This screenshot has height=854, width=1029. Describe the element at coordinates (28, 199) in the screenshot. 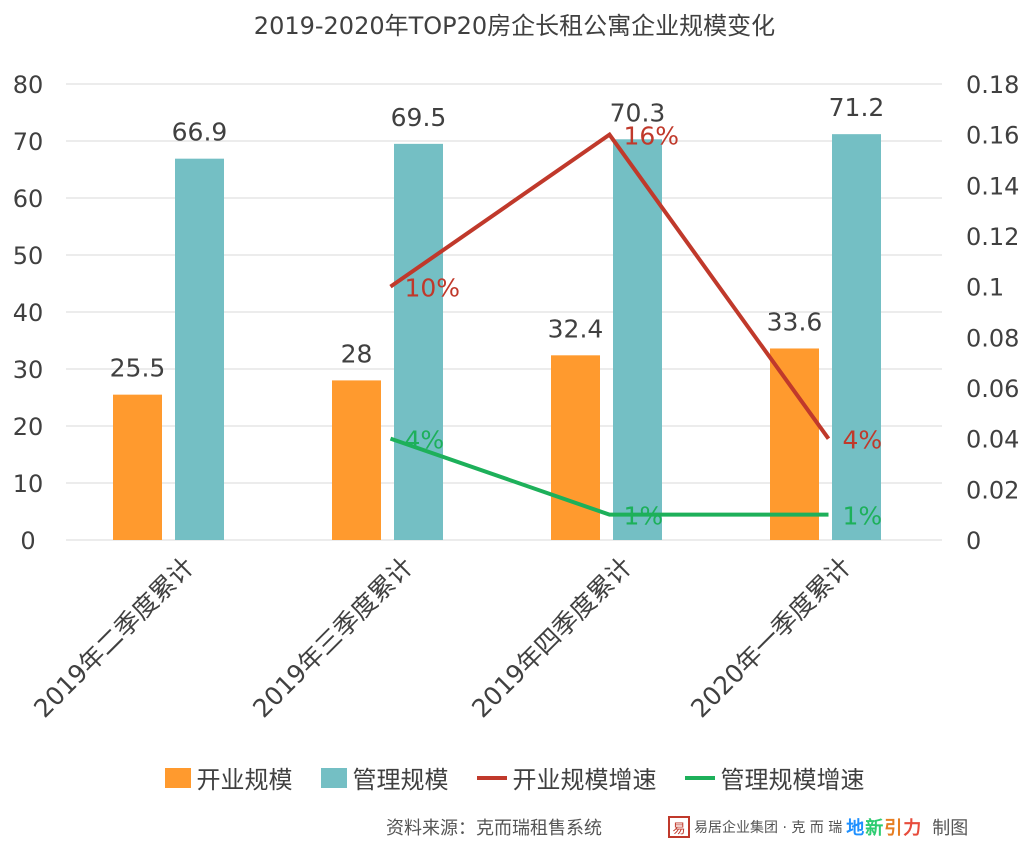

I see `left-axis-tick-label: 60` at that location.